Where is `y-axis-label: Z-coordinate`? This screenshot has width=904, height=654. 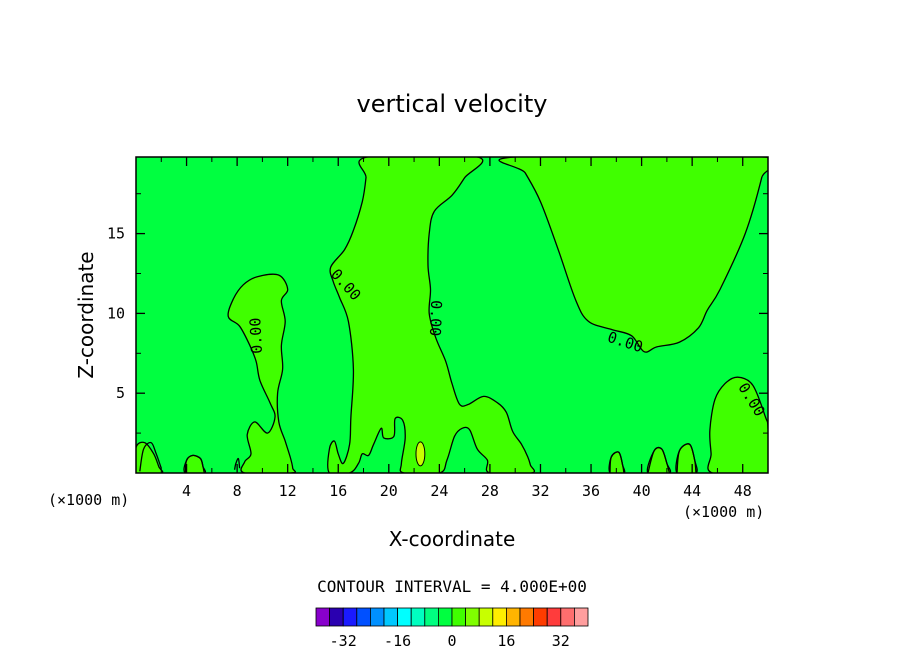
y-axis-label: Z-coordinate is located at coordinates (86, 314).